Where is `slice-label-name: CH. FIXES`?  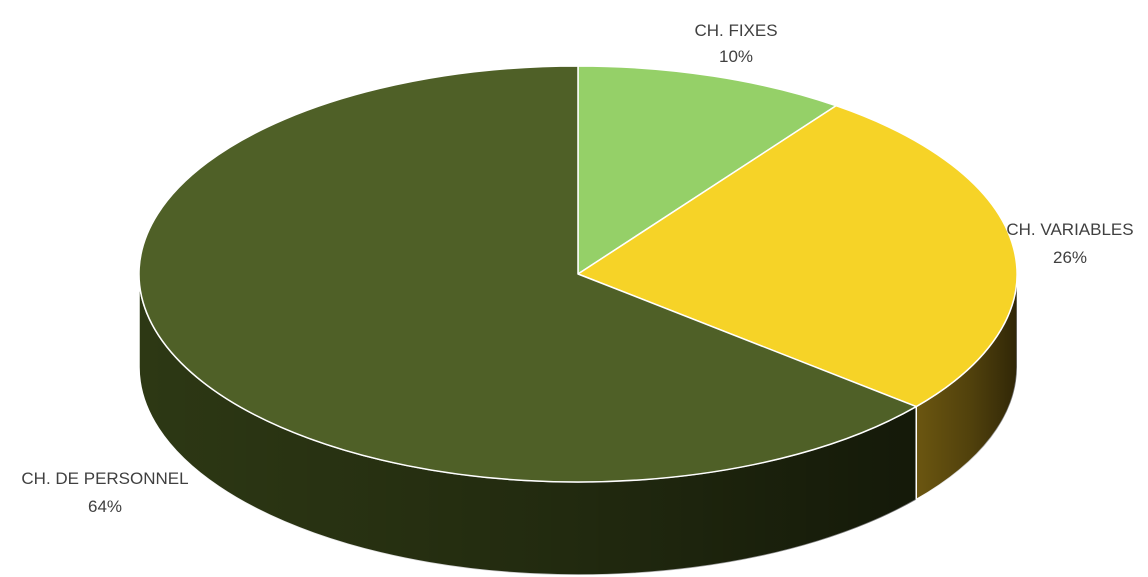 slice-label-name: CH. FIXES is located at coordinates (735, 30).